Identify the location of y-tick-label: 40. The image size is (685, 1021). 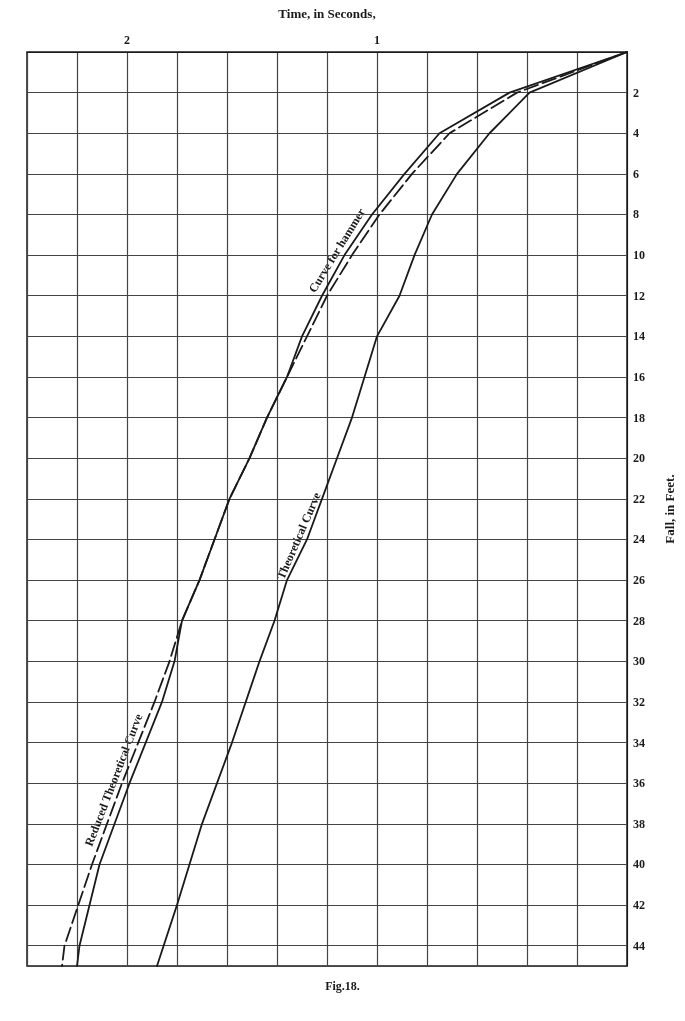
(639, 864).